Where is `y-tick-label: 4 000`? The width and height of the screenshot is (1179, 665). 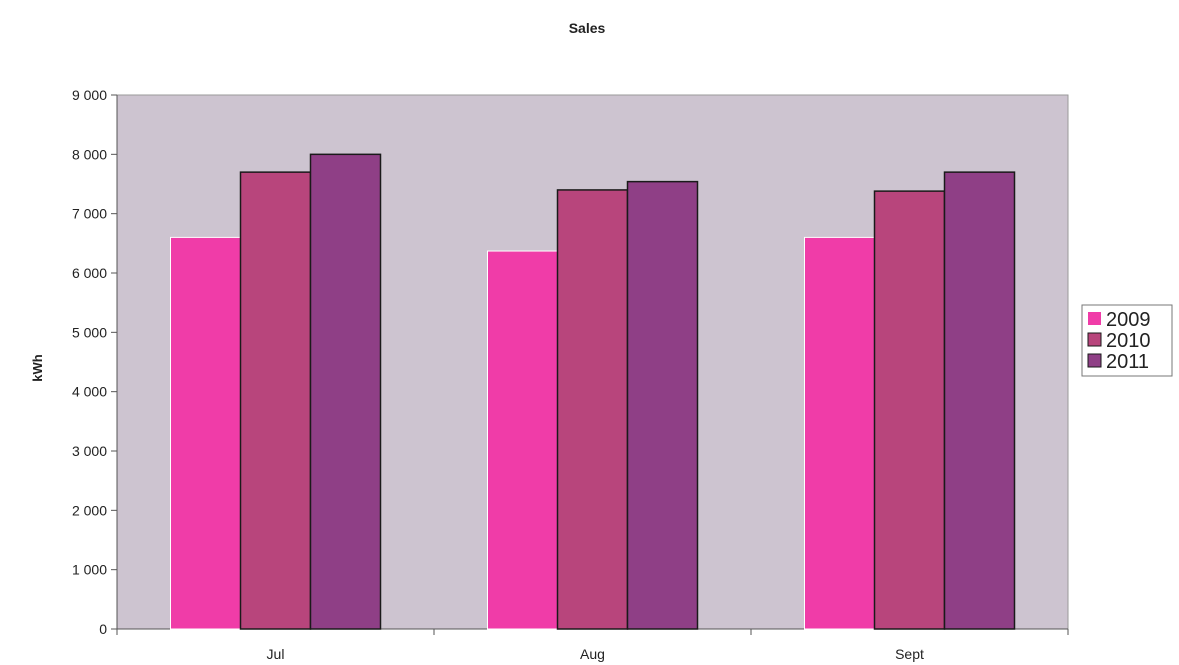 y-tick-label: 4 000 is located at coordinates (89, 392).